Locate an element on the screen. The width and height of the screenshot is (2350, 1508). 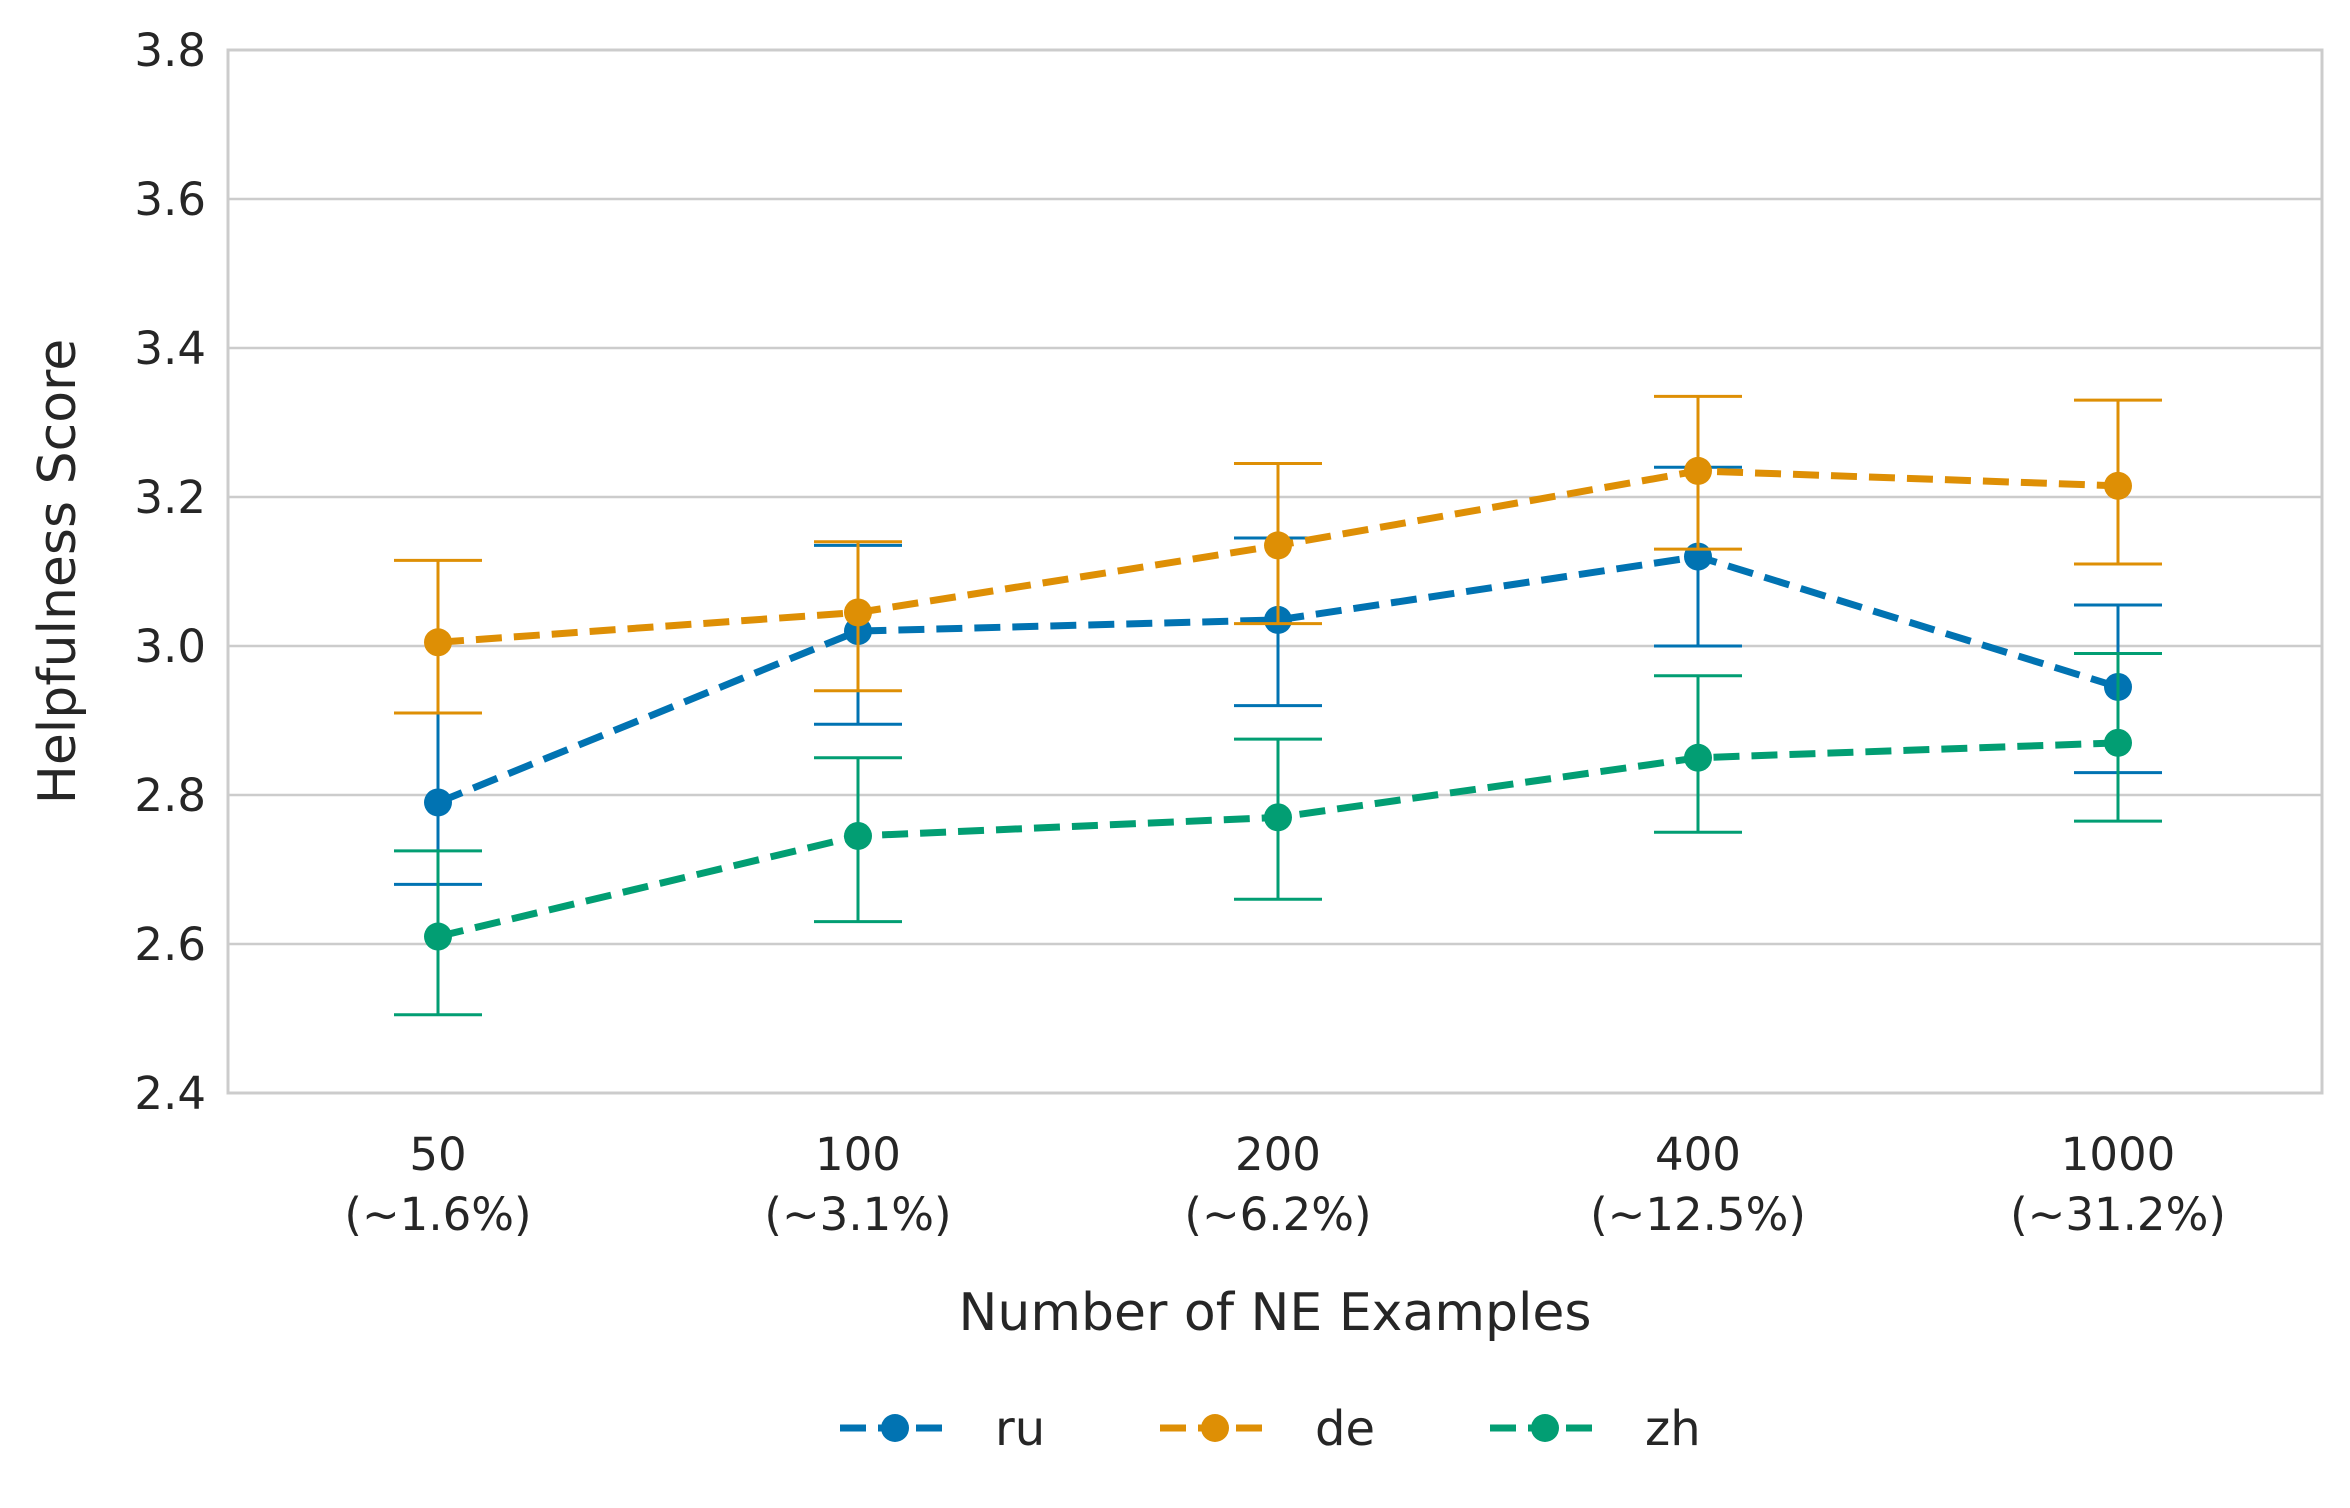
legend-entry-de: de is located at coordinates (1267, 1429).